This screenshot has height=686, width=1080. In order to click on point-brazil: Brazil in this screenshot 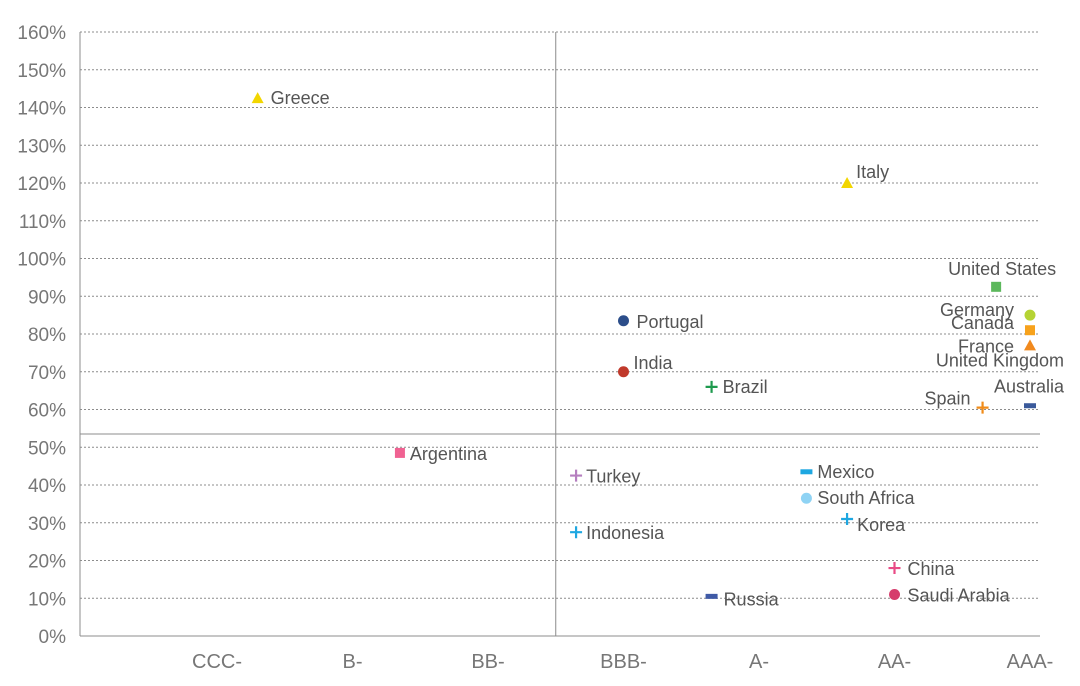, I will do `click(736, 387)`.